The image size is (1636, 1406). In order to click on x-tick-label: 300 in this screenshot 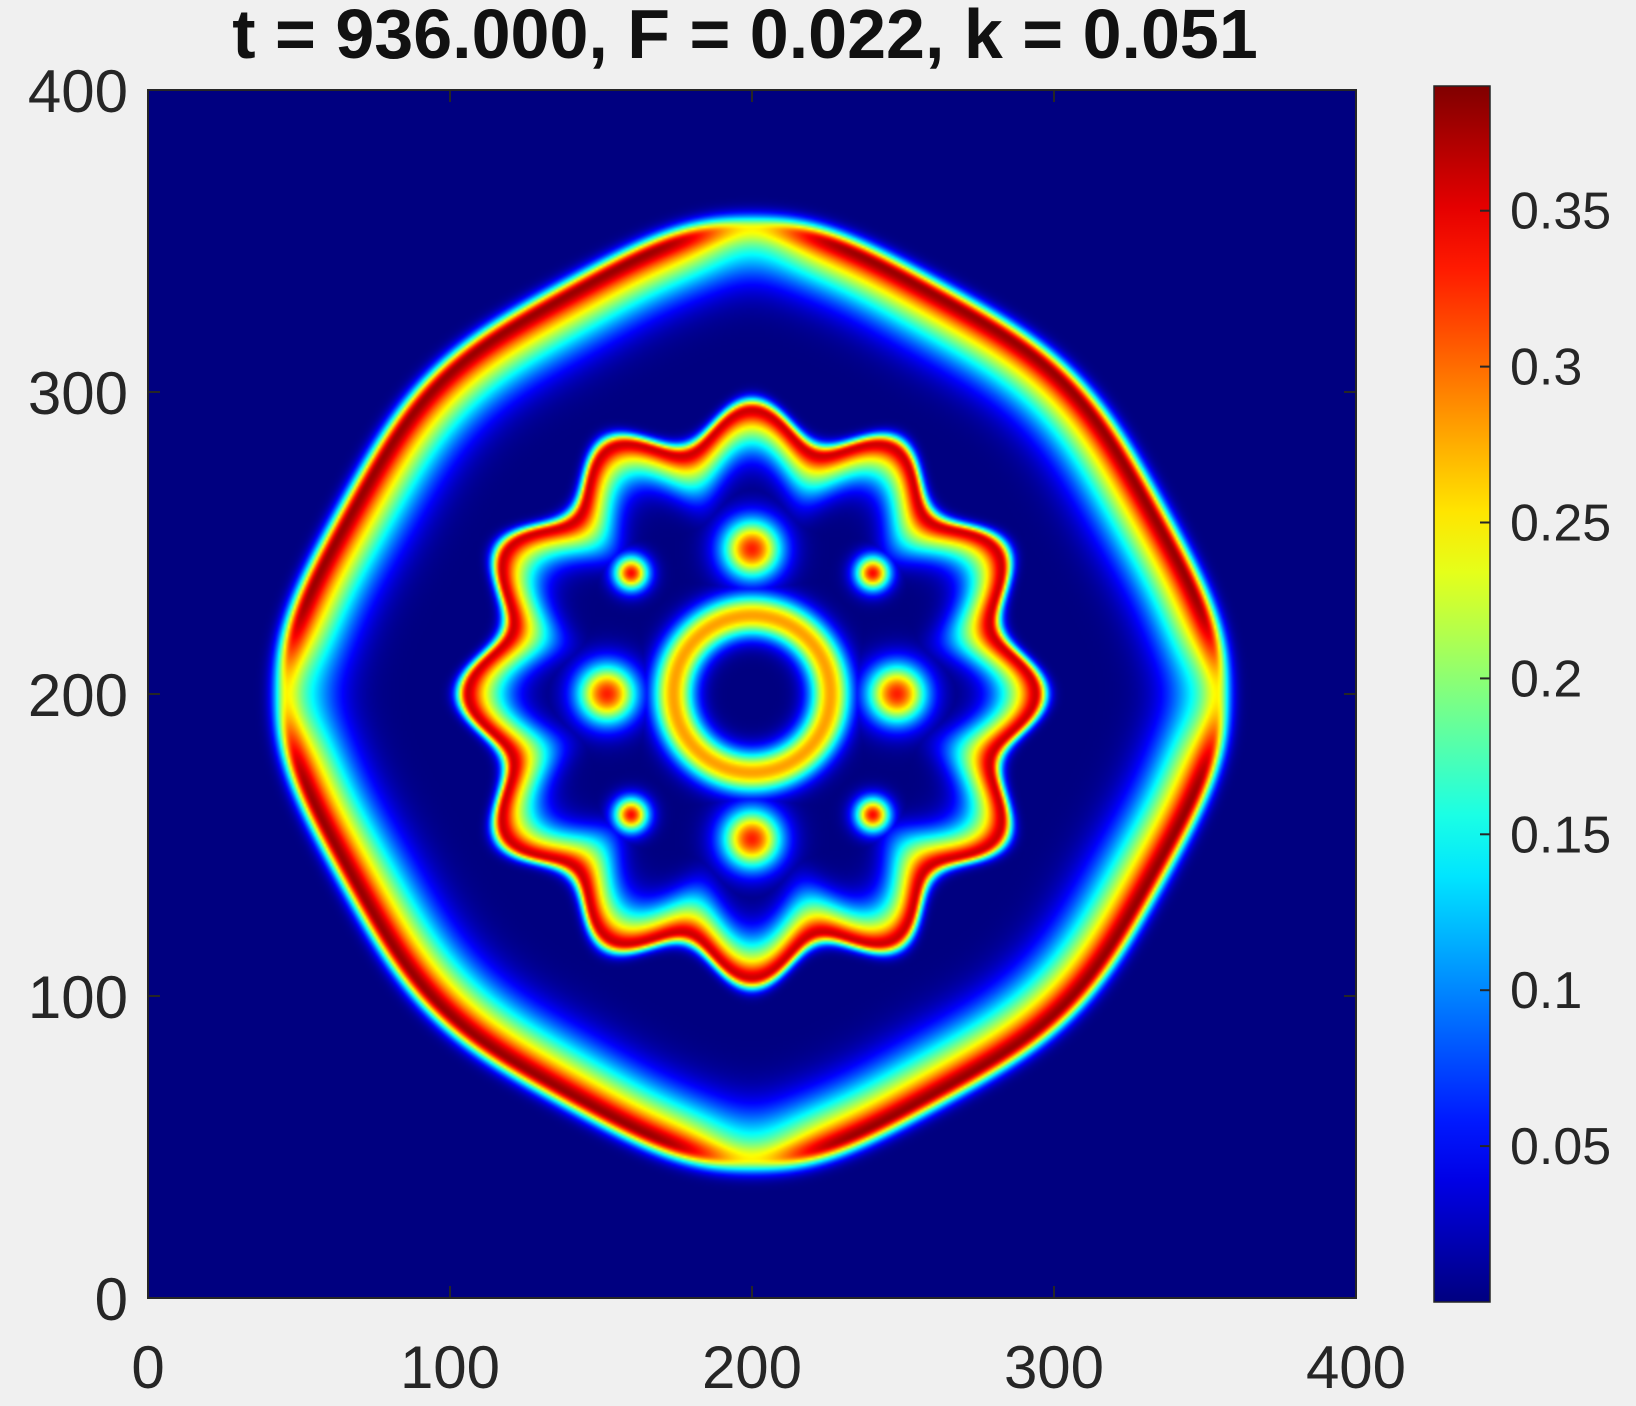, I will do `click(1054, 1367)`.